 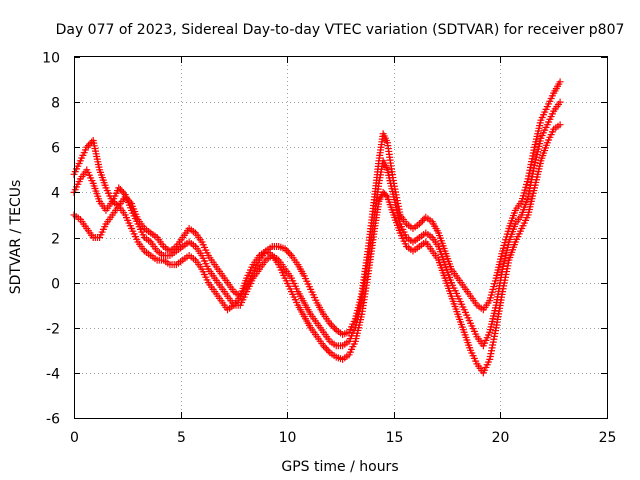 What do you see at coordinates (53, 330) in the screenshot?
I see `y-tick-label: -2` at bounding box center [53, 330].